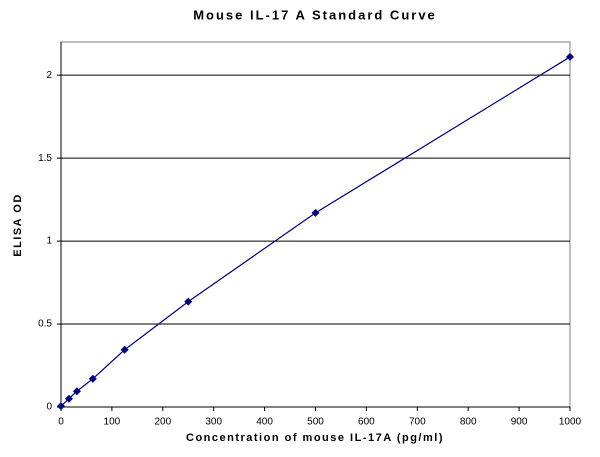 The image size is (600, 457). Describe the element at coordinates (162, 422) in the screenshot. I see `x-tick-label: 200` at that location.